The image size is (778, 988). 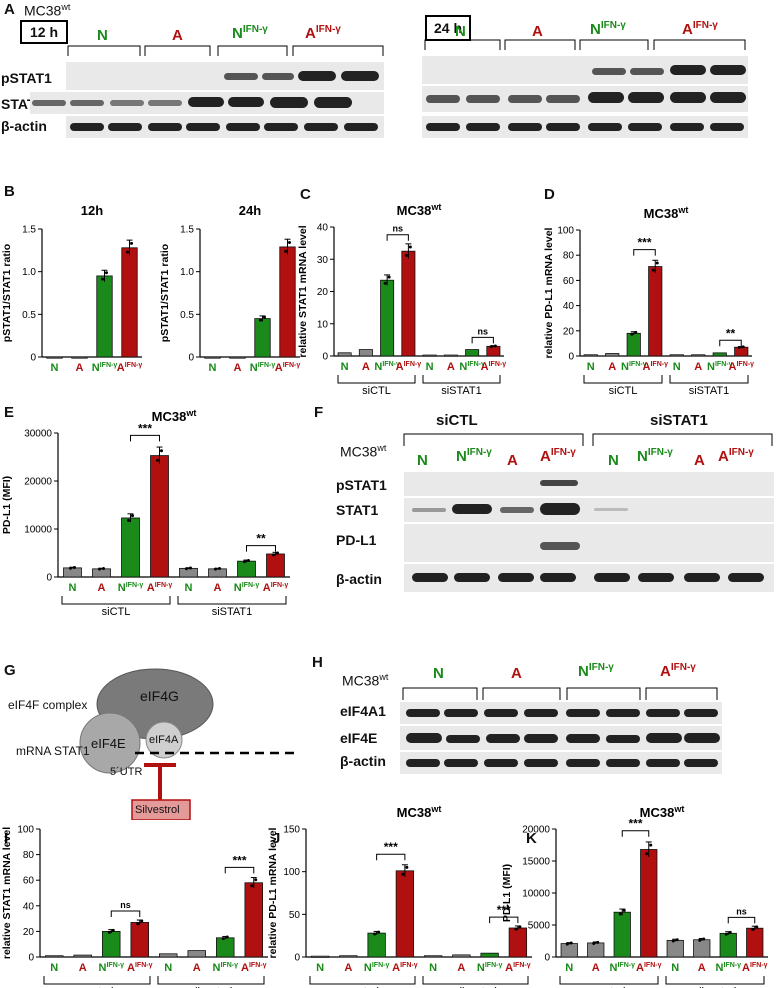 What do you see at coordinates (655, 456) in the screenshot?
I see `f-lane-nifn2: NIFN-γ` at bounding box center [655, 456].